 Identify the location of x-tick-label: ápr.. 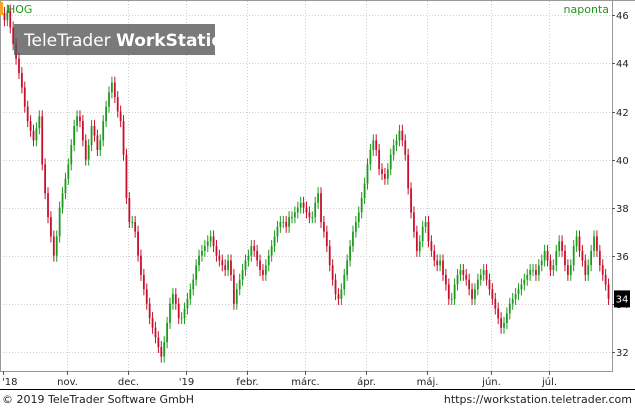
(366, 382).